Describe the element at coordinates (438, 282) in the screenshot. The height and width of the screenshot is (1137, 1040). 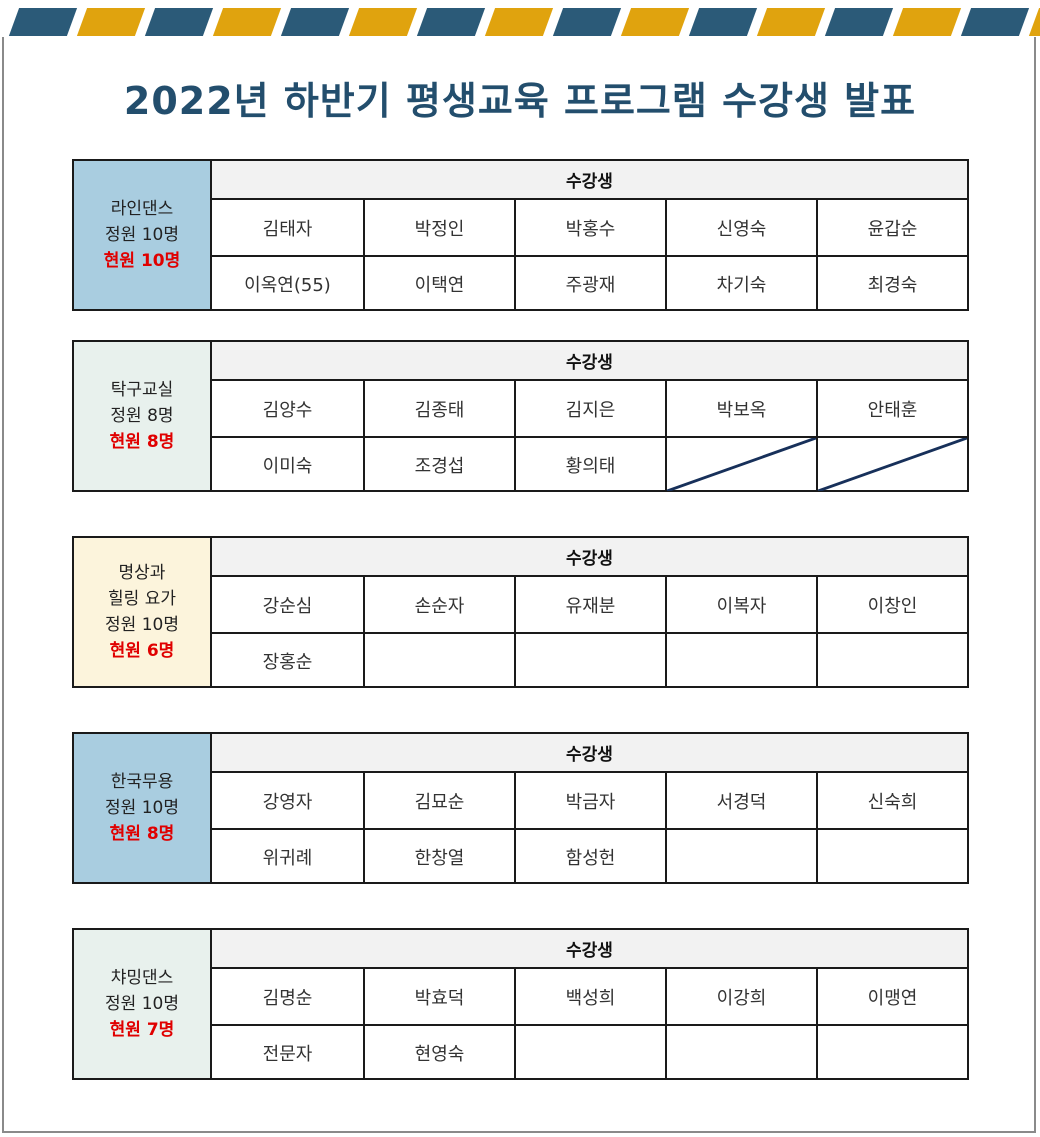
I see `student-name-cell: 이택연` at that location.